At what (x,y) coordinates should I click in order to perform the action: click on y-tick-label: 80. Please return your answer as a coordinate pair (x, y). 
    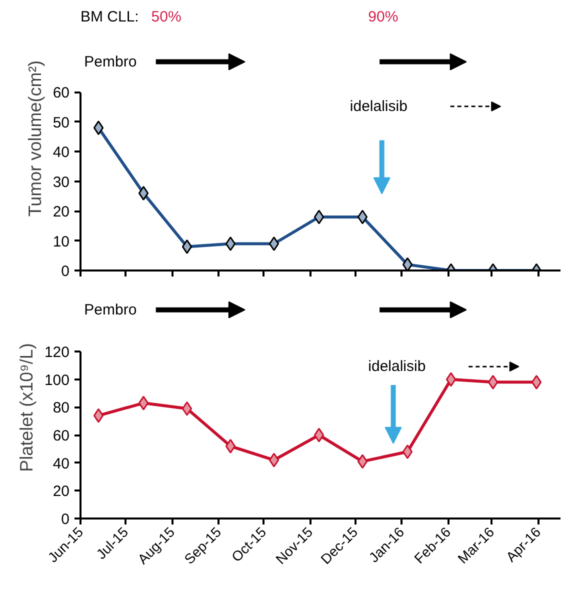
    Looking at the image, I should click on (61, 408).